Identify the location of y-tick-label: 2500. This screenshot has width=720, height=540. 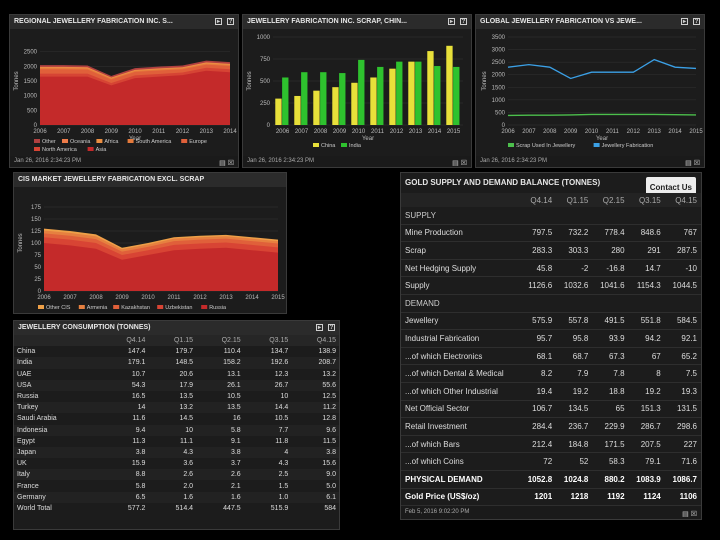
(499, 63).